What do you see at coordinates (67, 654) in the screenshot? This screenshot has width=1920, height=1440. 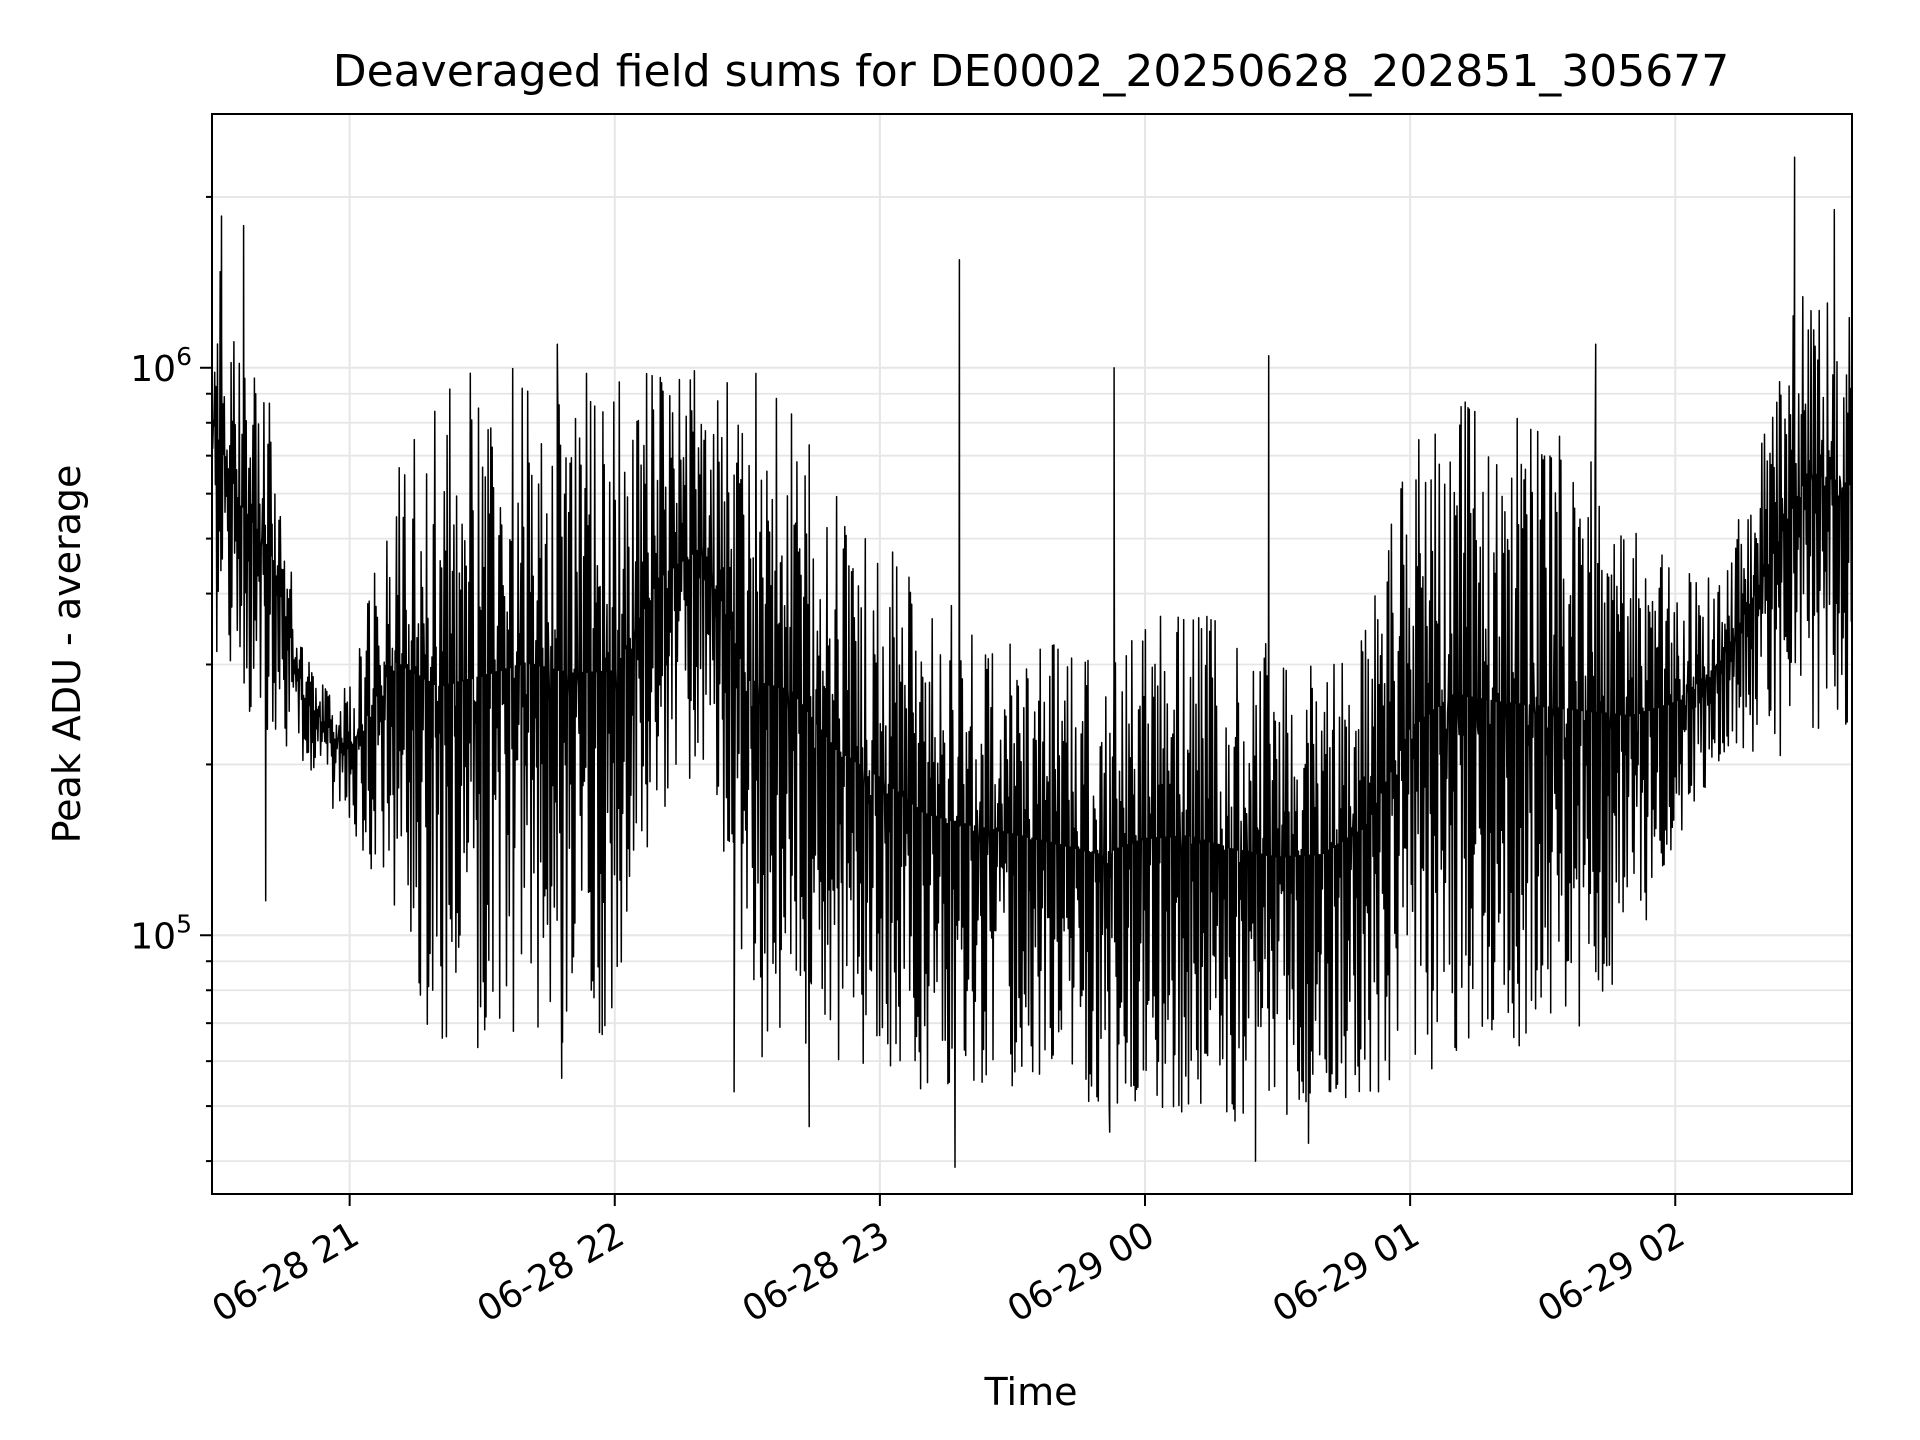 I see `y-axis-label: Peak ADU - average` at bounding box center [67, 654].